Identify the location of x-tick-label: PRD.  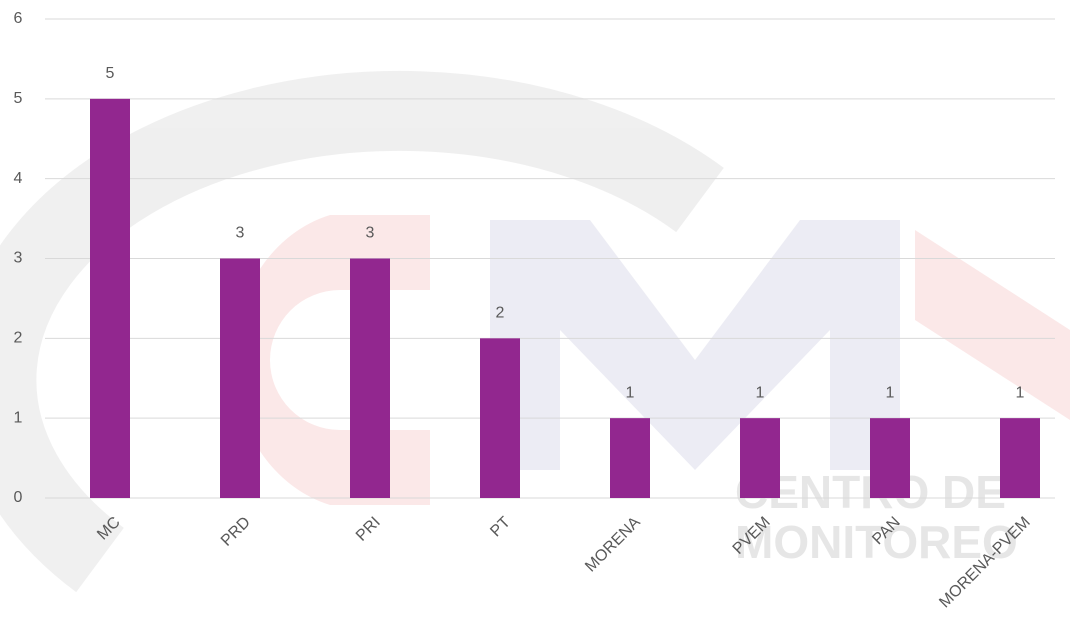
(236, 532).